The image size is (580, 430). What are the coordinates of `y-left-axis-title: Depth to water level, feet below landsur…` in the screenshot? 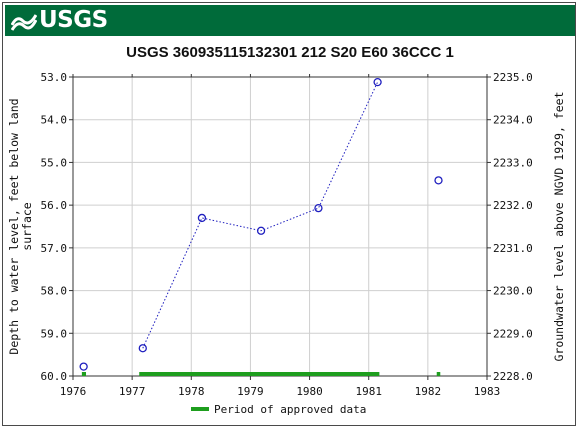 It's located at (20, 226).